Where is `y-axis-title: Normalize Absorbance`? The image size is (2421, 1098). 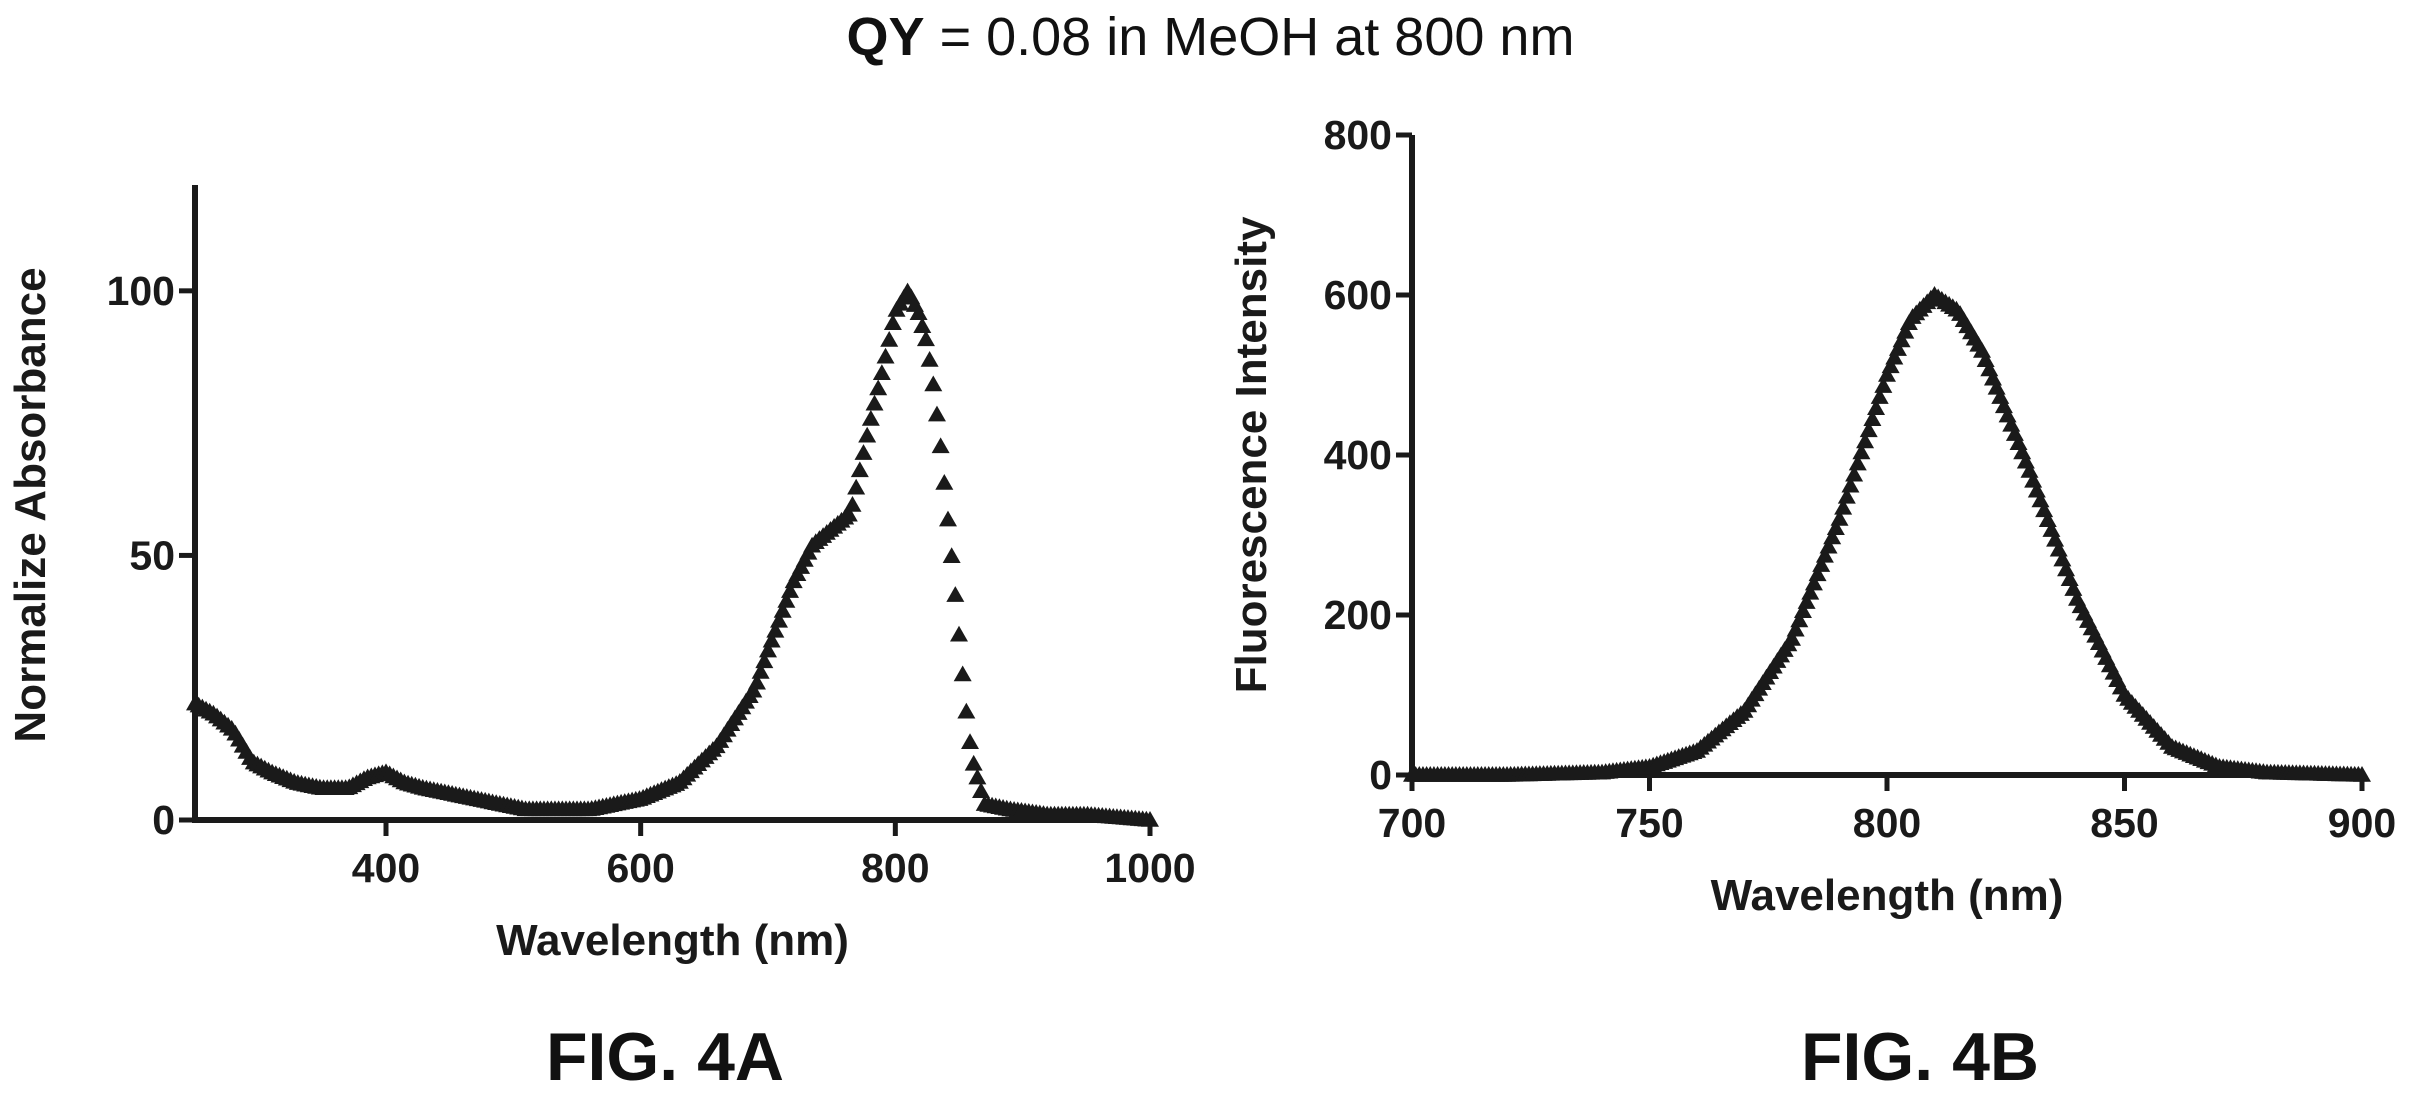
y-axis-title: Normalize Absorbance is located at coordinates (30, 504).